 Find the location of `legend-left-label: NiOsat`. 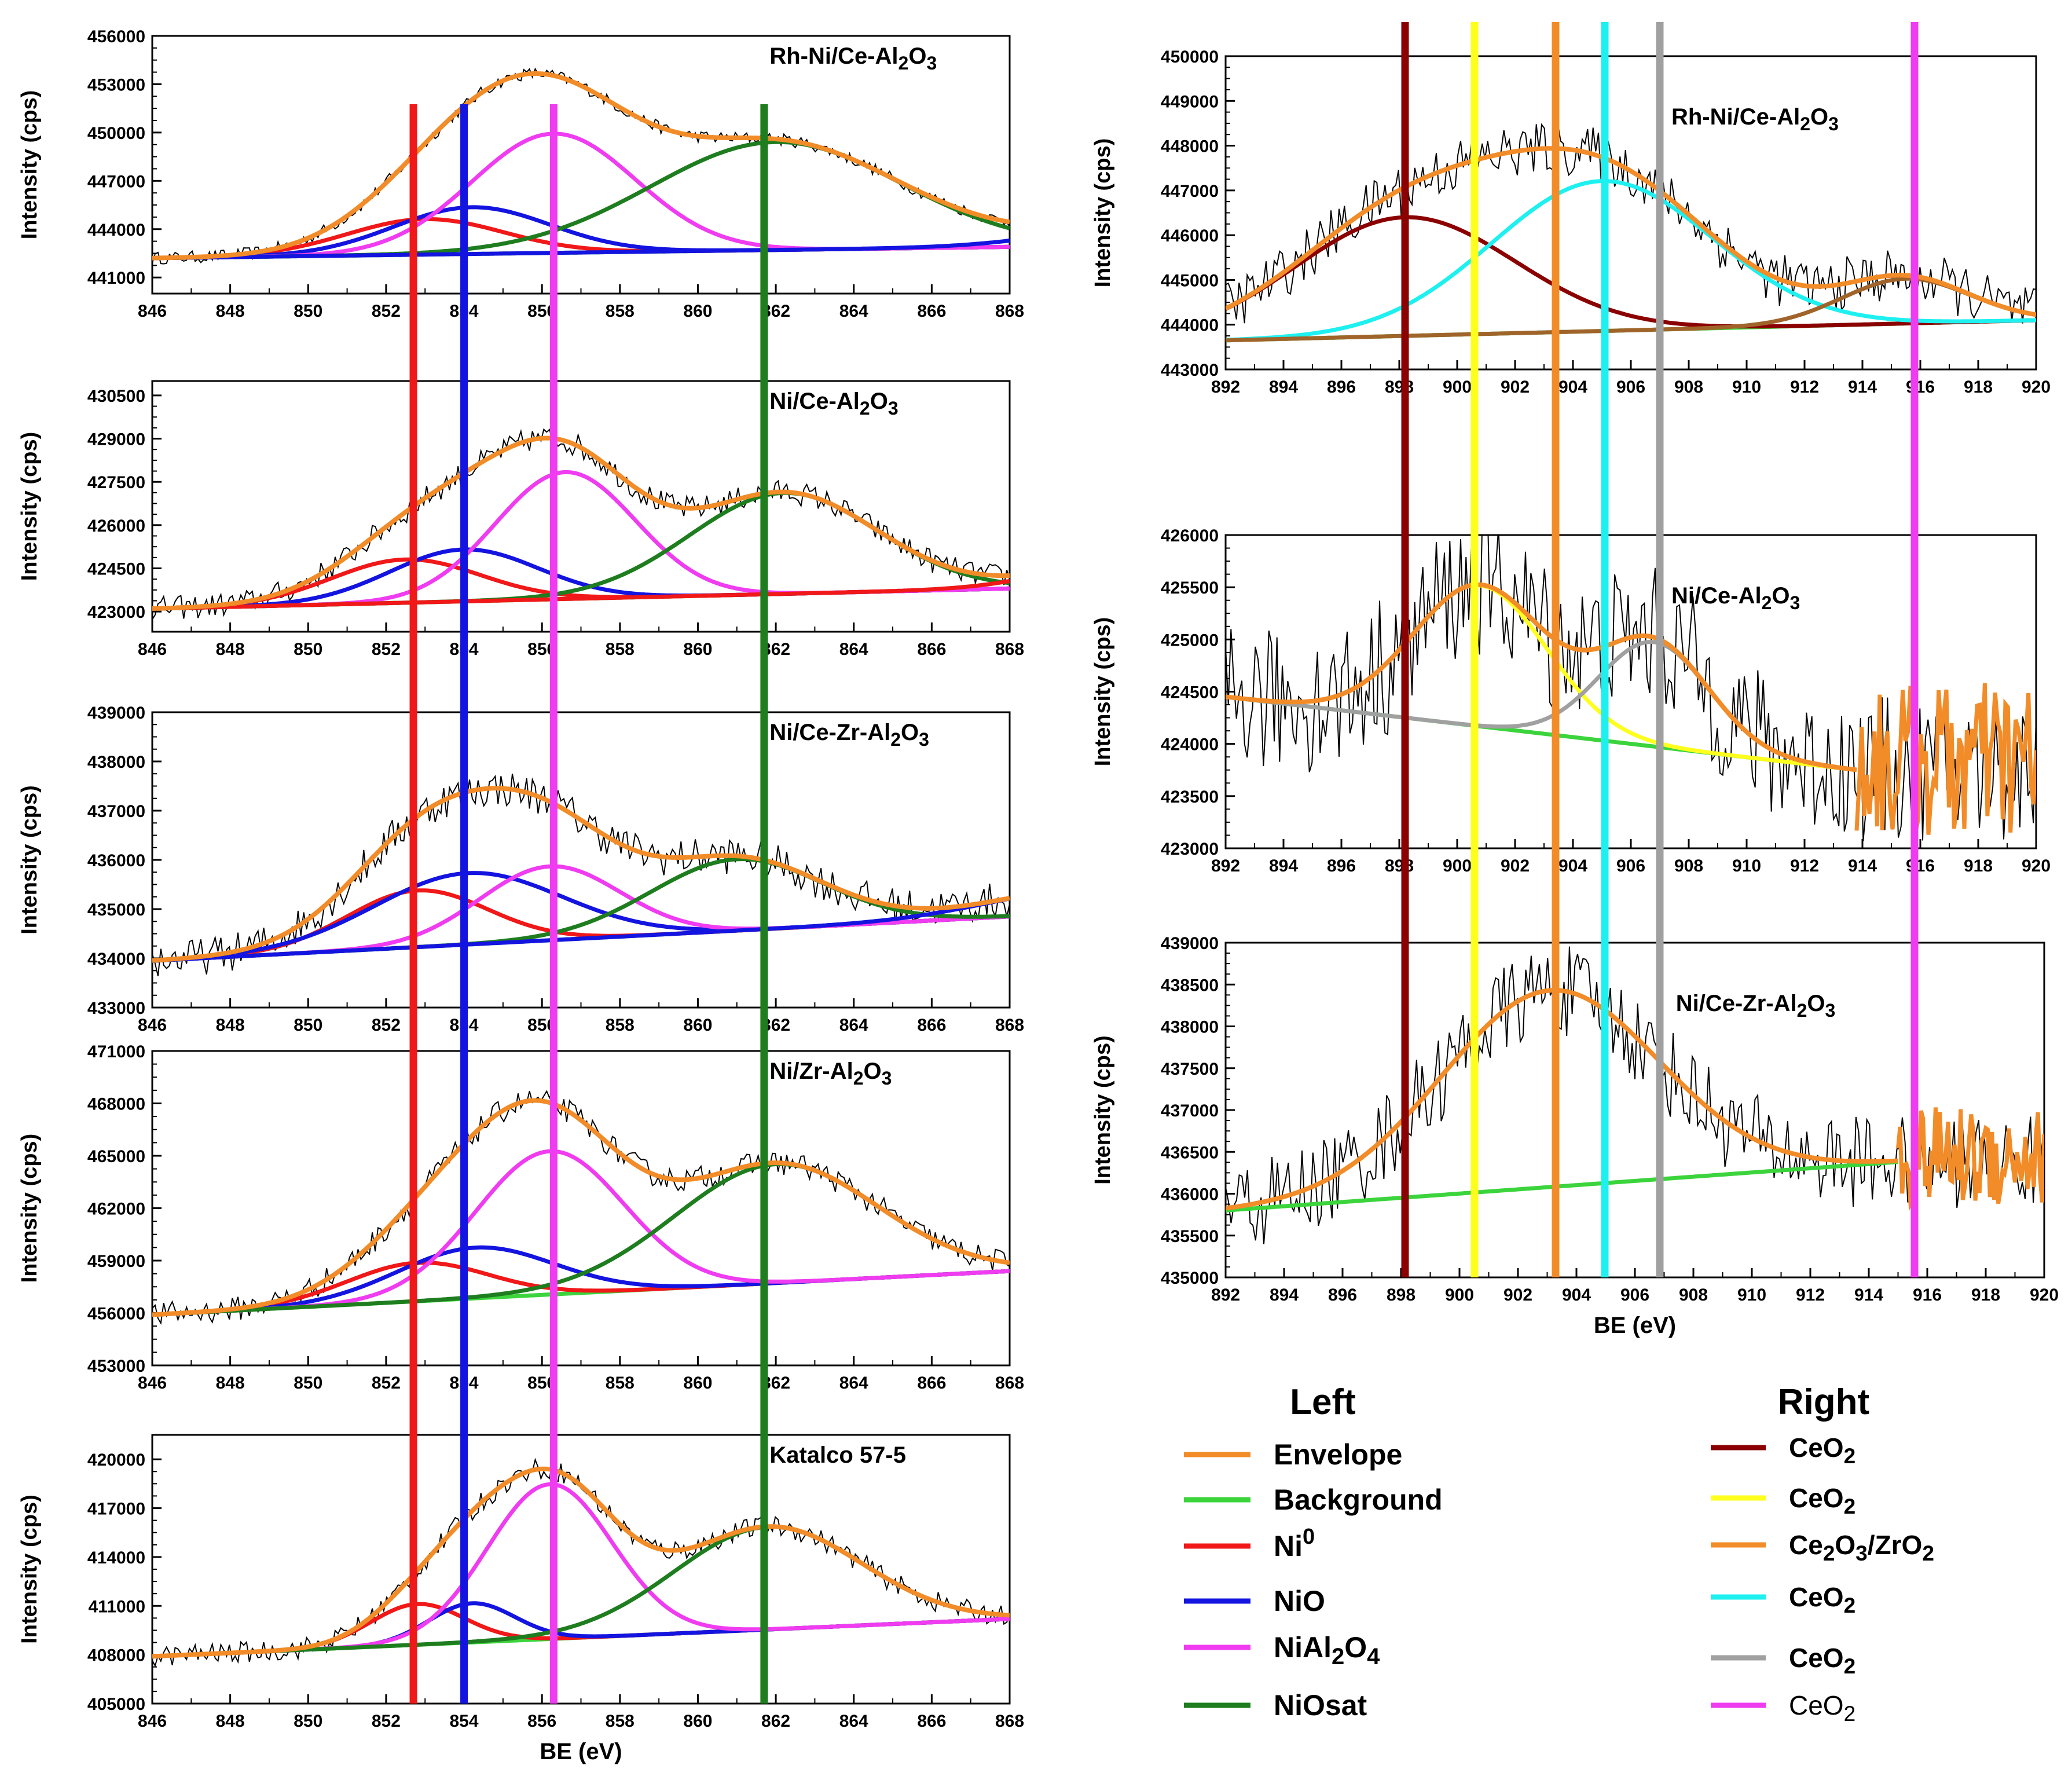

legend-left-label: NiOsat is located at coordinates (1320, 1705).